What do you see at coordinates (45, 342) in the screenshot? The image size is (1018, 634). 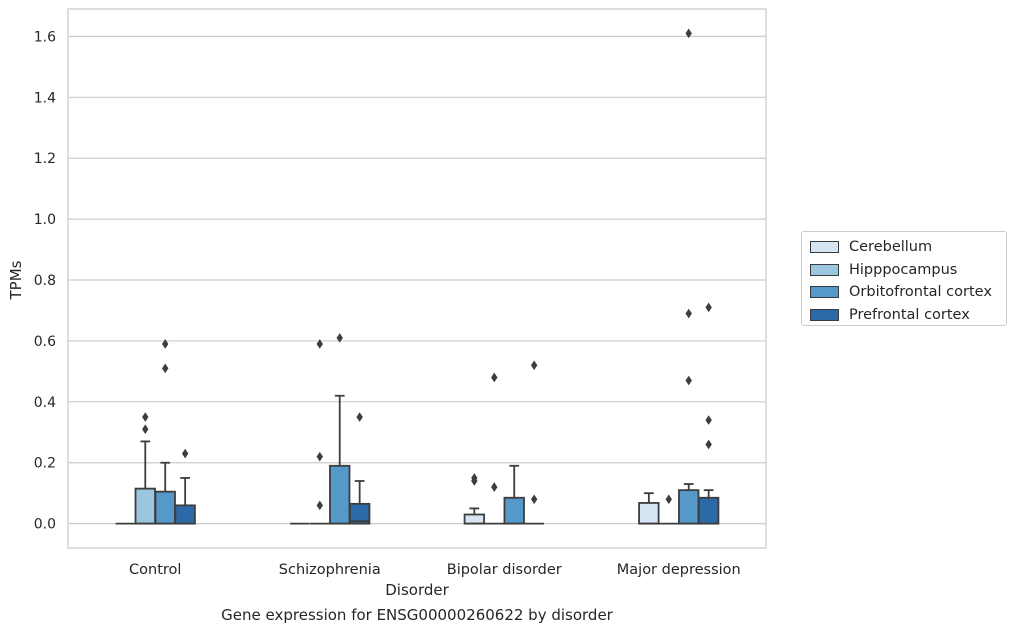 I see `y-tick-label: 0.6` at bounding box center [45, 342].